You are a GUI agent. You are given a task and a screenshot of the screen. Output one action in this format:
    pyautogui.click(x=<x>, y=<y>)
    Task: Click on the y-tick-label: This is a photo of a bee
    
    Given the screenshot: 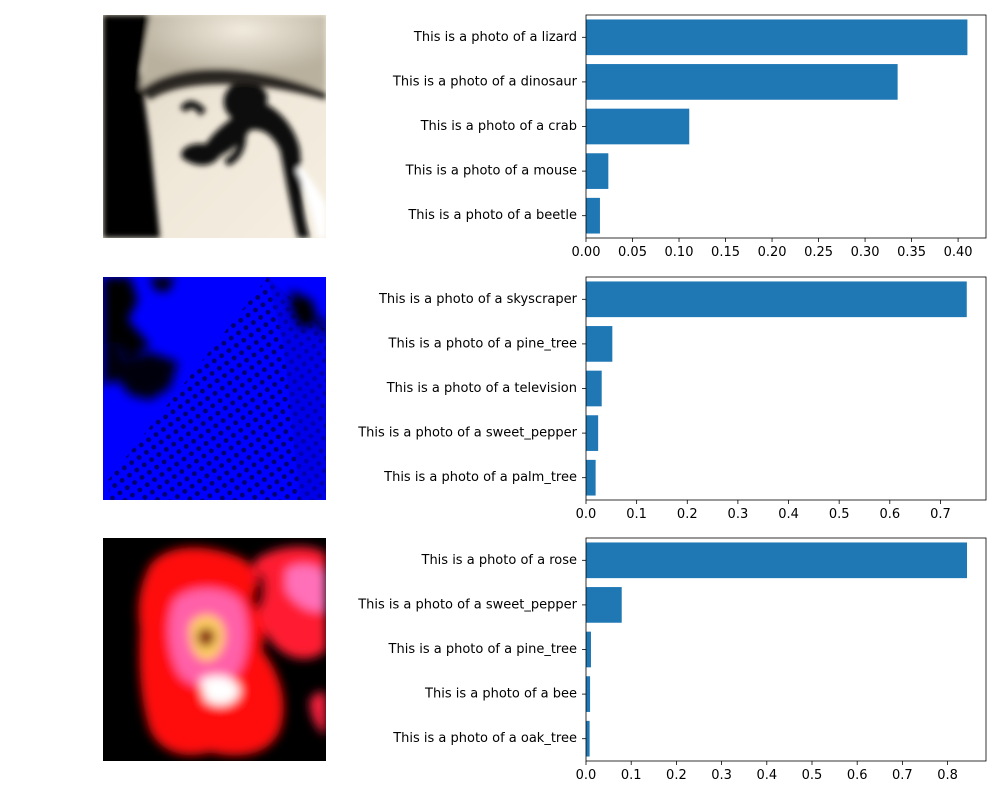 What is the action you would take?
    pyautogui.click(x=500, y=694)
    